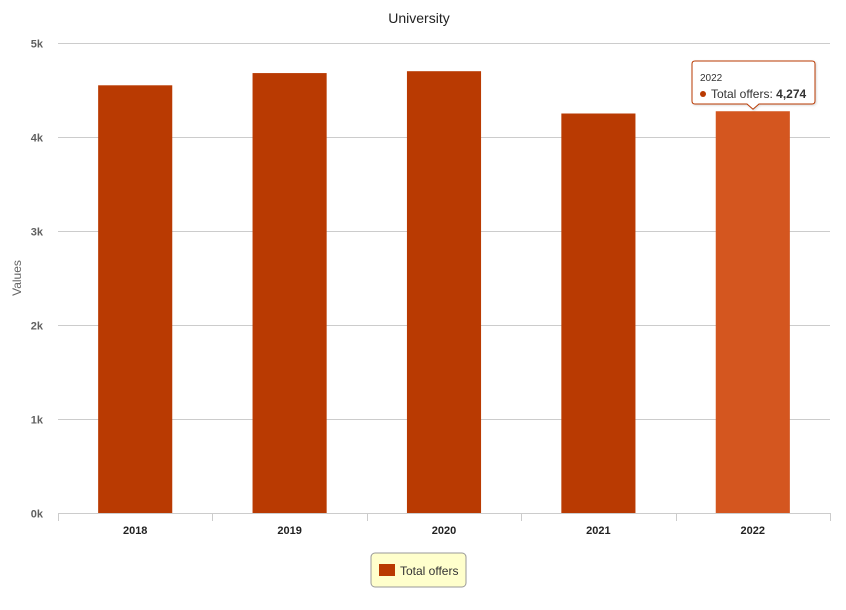  Describe the element at coordinates (37, 280) in the screenshot. I see `y-tick-labels: 0k 1k 2k 3k 4k 5k` at that location.